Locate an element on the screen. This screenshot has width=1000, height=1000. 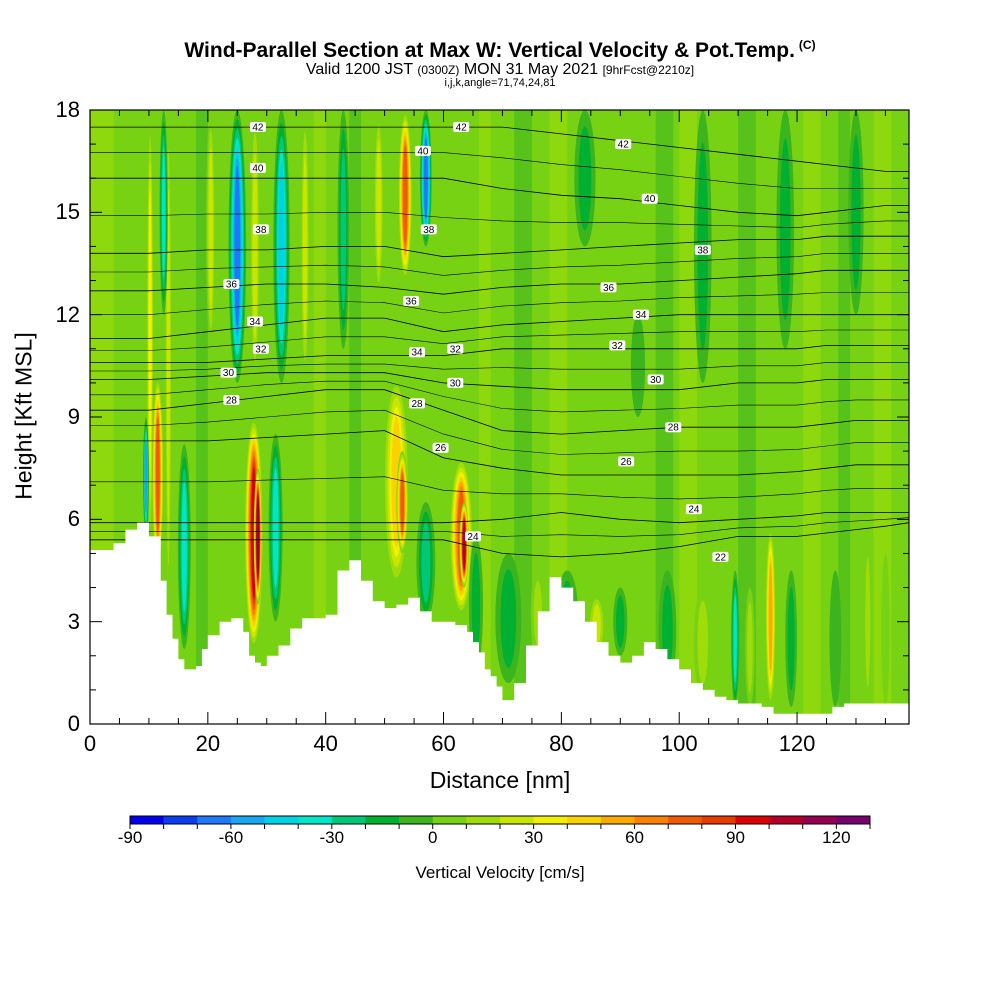
svg-text: 34 is located at coordinates (417, 353).